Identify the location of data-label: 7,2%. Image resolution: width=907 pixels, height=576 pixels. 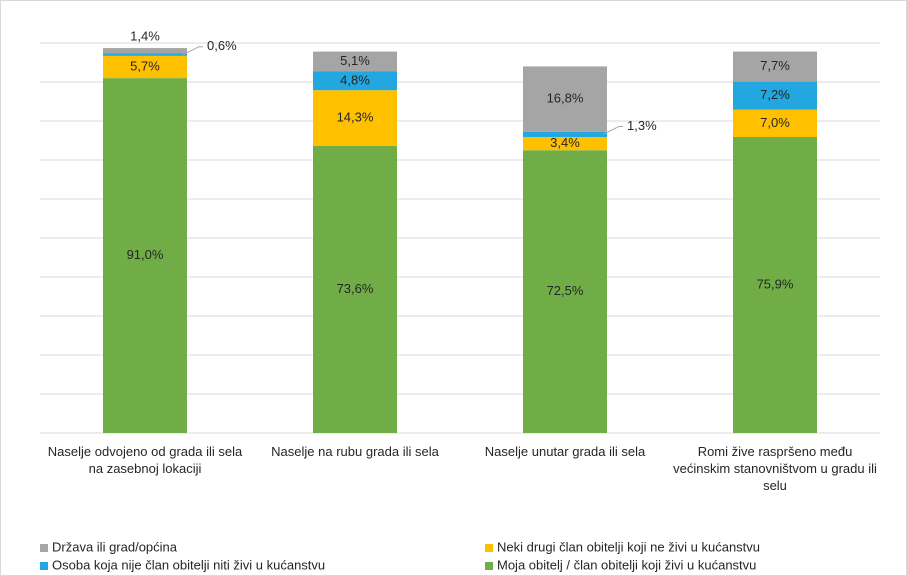
(775, 94).